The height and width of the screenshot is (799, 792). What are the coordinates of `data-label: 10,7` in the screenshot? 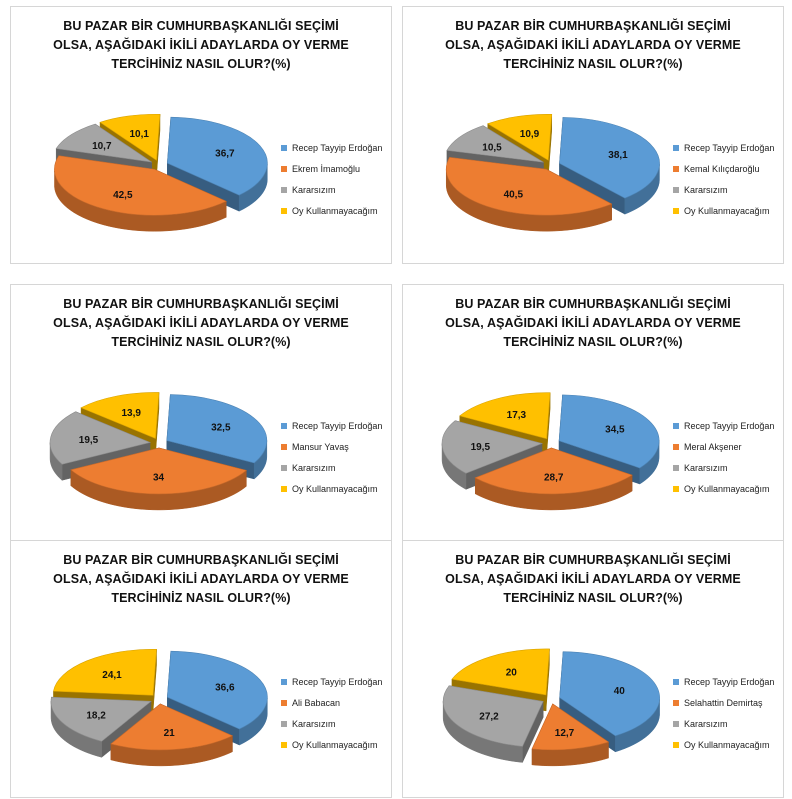 It's located at (102, 146).